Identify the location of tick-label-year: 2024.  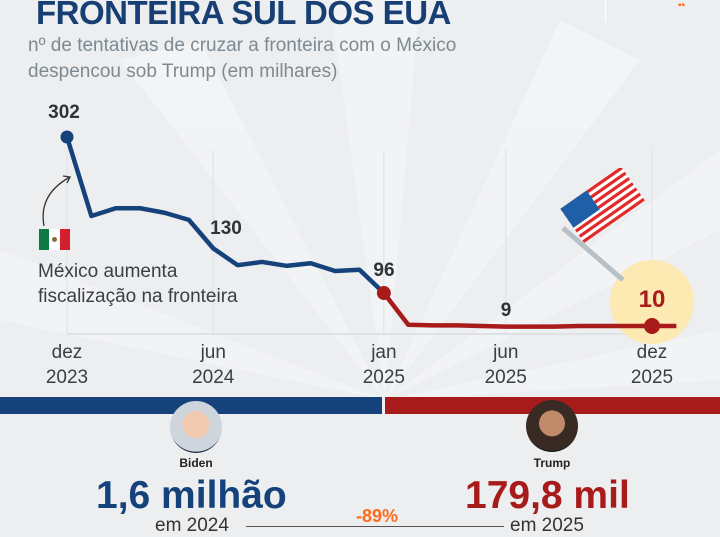
(213, 377).